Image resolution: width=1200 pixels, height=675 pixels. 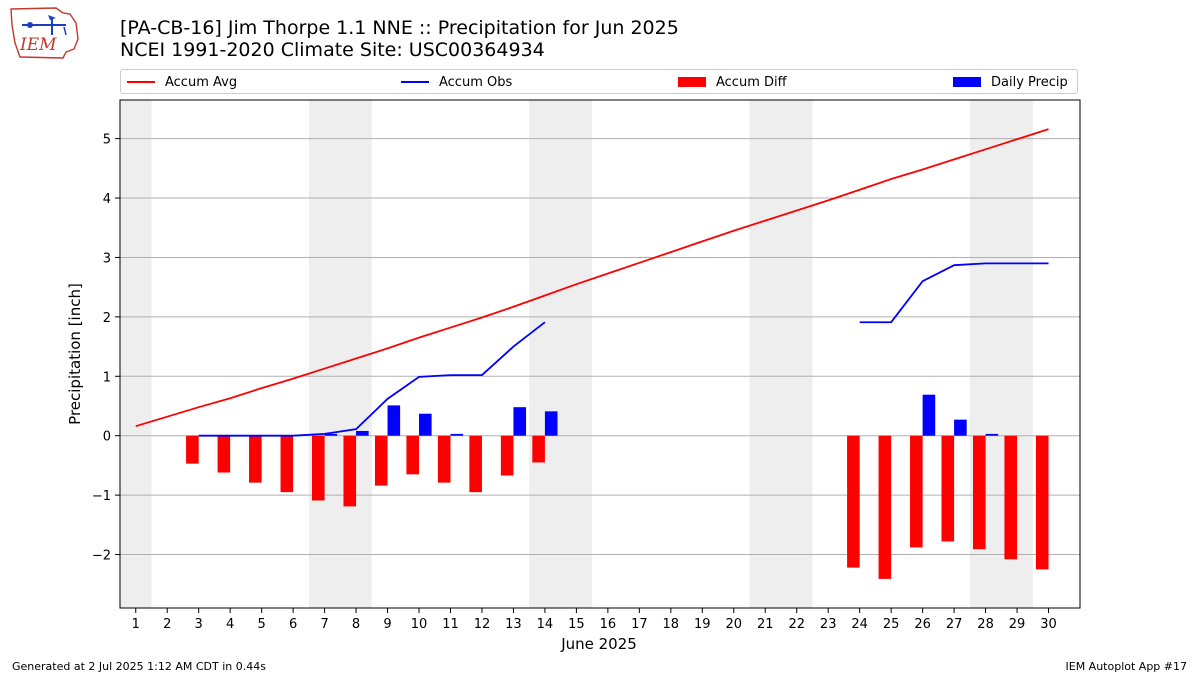 What do you see at coordinates (922, 624) in the screenshot?
I see `x-tick-label: 26` at bounding box center [922, 624].